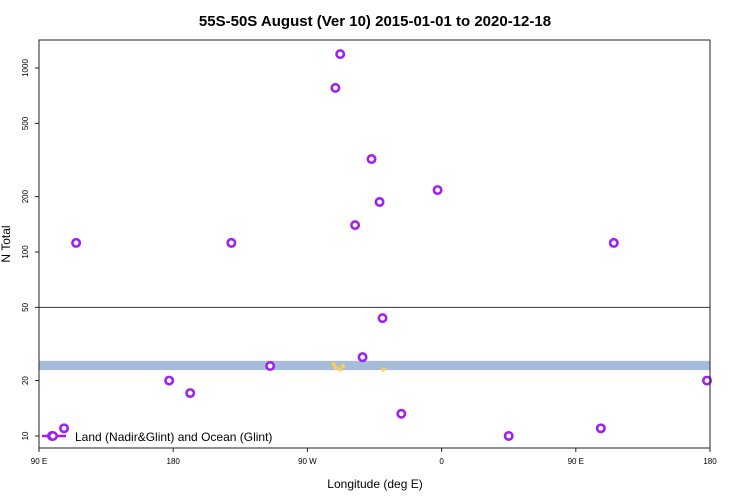 This screenshot has height=500, width=750. Describe the element at coordinates (25, 196) in the screenshot. I see `y-tick-label: 200` at that location.